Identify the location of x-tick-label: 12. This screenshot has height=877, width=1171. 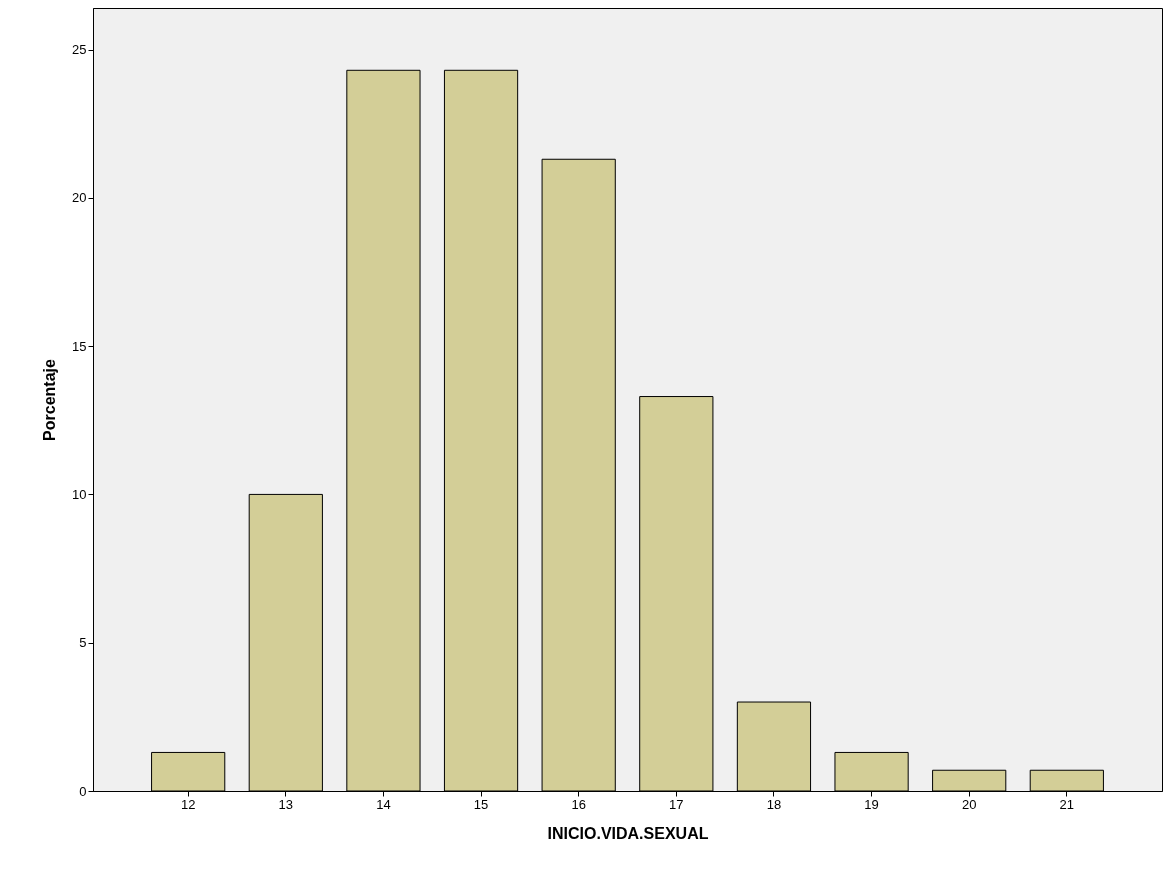
(188, 804).